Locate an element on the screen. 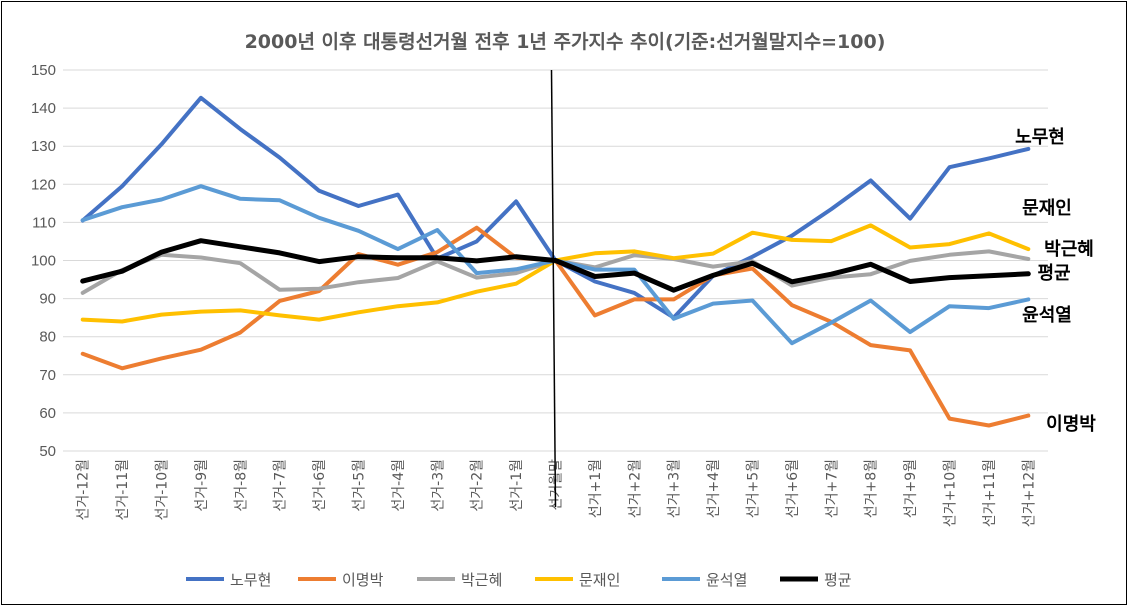 The height and width of the screenshot is (608, 1130). end-label: 문재인 is located at coordinates (1047, 208).